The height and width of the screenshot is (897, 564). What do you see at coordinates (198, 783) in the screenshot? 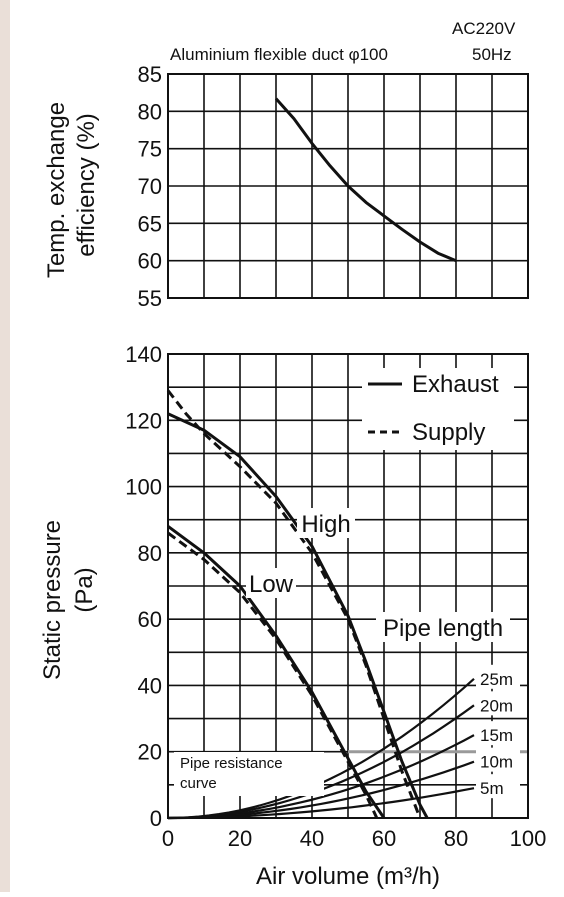
I see `pipe-resistance-label-line2: curve` at bounding box center [198, 783].